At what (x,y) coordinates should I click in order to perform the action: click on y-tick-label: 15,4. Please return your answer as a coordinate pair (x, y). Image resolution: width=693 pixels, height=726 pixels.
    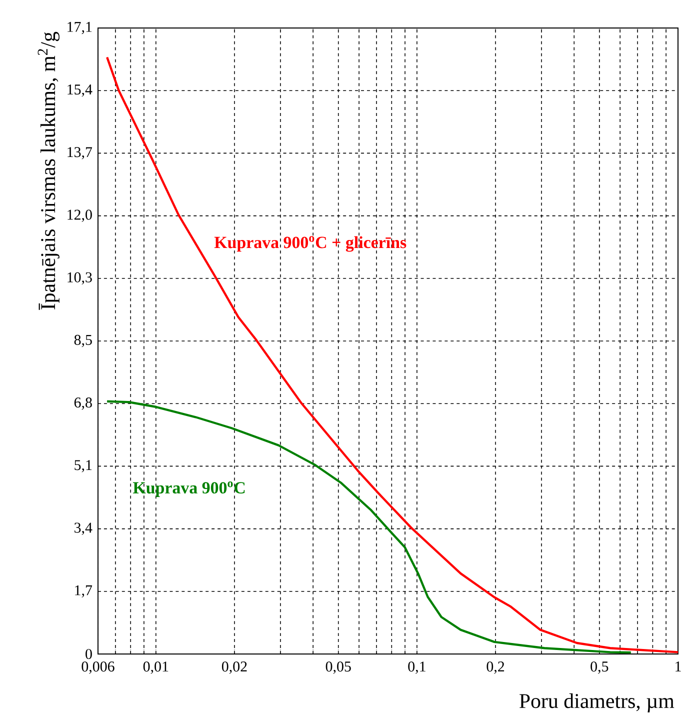
    Looking at the image, I should click on (80, 90).